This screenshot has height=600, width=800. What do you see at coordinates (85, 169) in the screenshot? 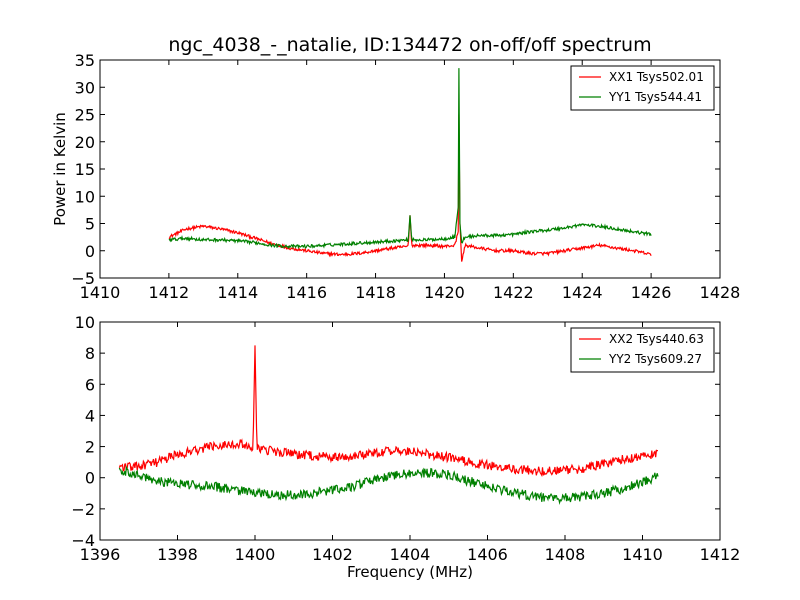
I see `y-tick-label: 15` at bounding box center [85, 169].